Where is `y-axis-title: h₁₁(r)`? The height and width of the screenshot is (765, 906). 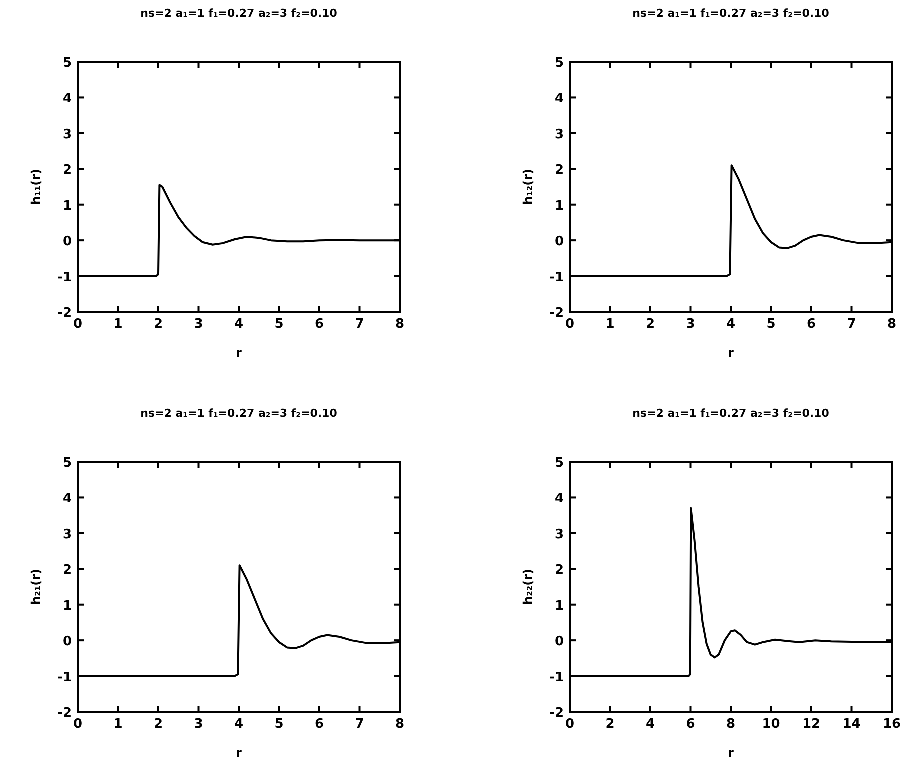
y-axis-title: h₁₁(r) is located at coordinates (36, 187).